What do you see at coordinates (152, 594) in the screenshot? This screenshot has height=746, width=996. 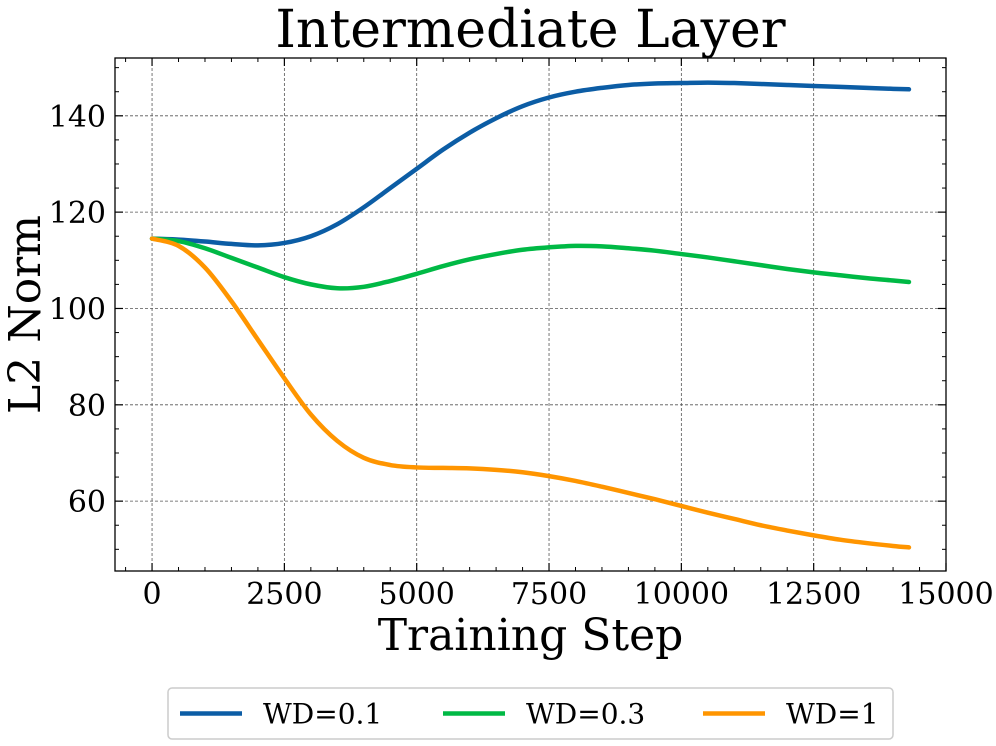 I see `x-tick-label: 0` at bounding box center [152, 594].